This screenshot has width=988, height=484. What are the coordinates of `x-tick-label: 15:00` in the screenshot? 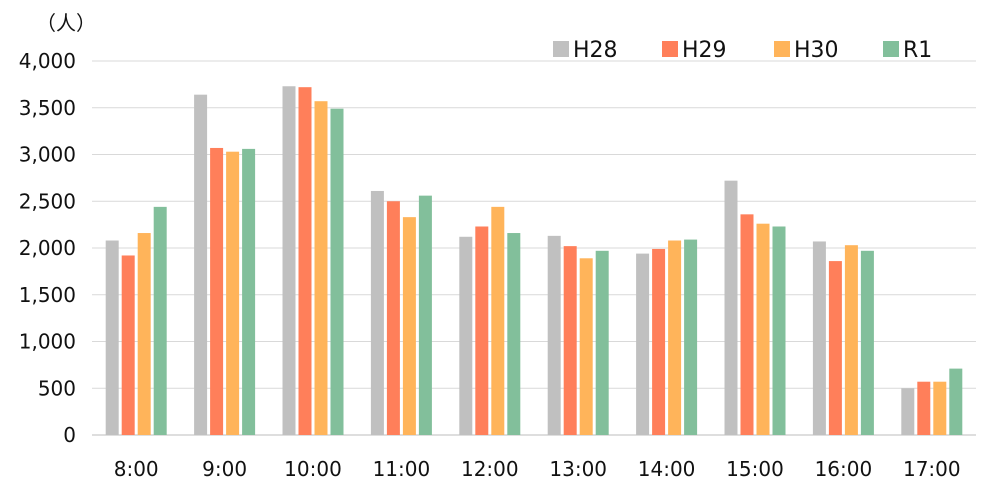 It's located at (755, 469).